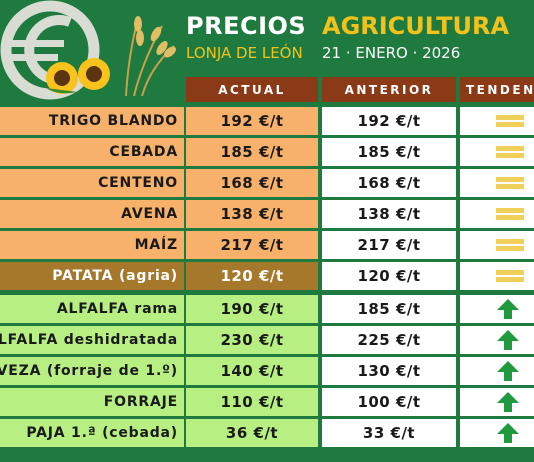 This screenshot has width=534, height=462. Describe the element at coordinates (252, 433) in the screenshot. I see `price-actual: 36 €/t` at that location.